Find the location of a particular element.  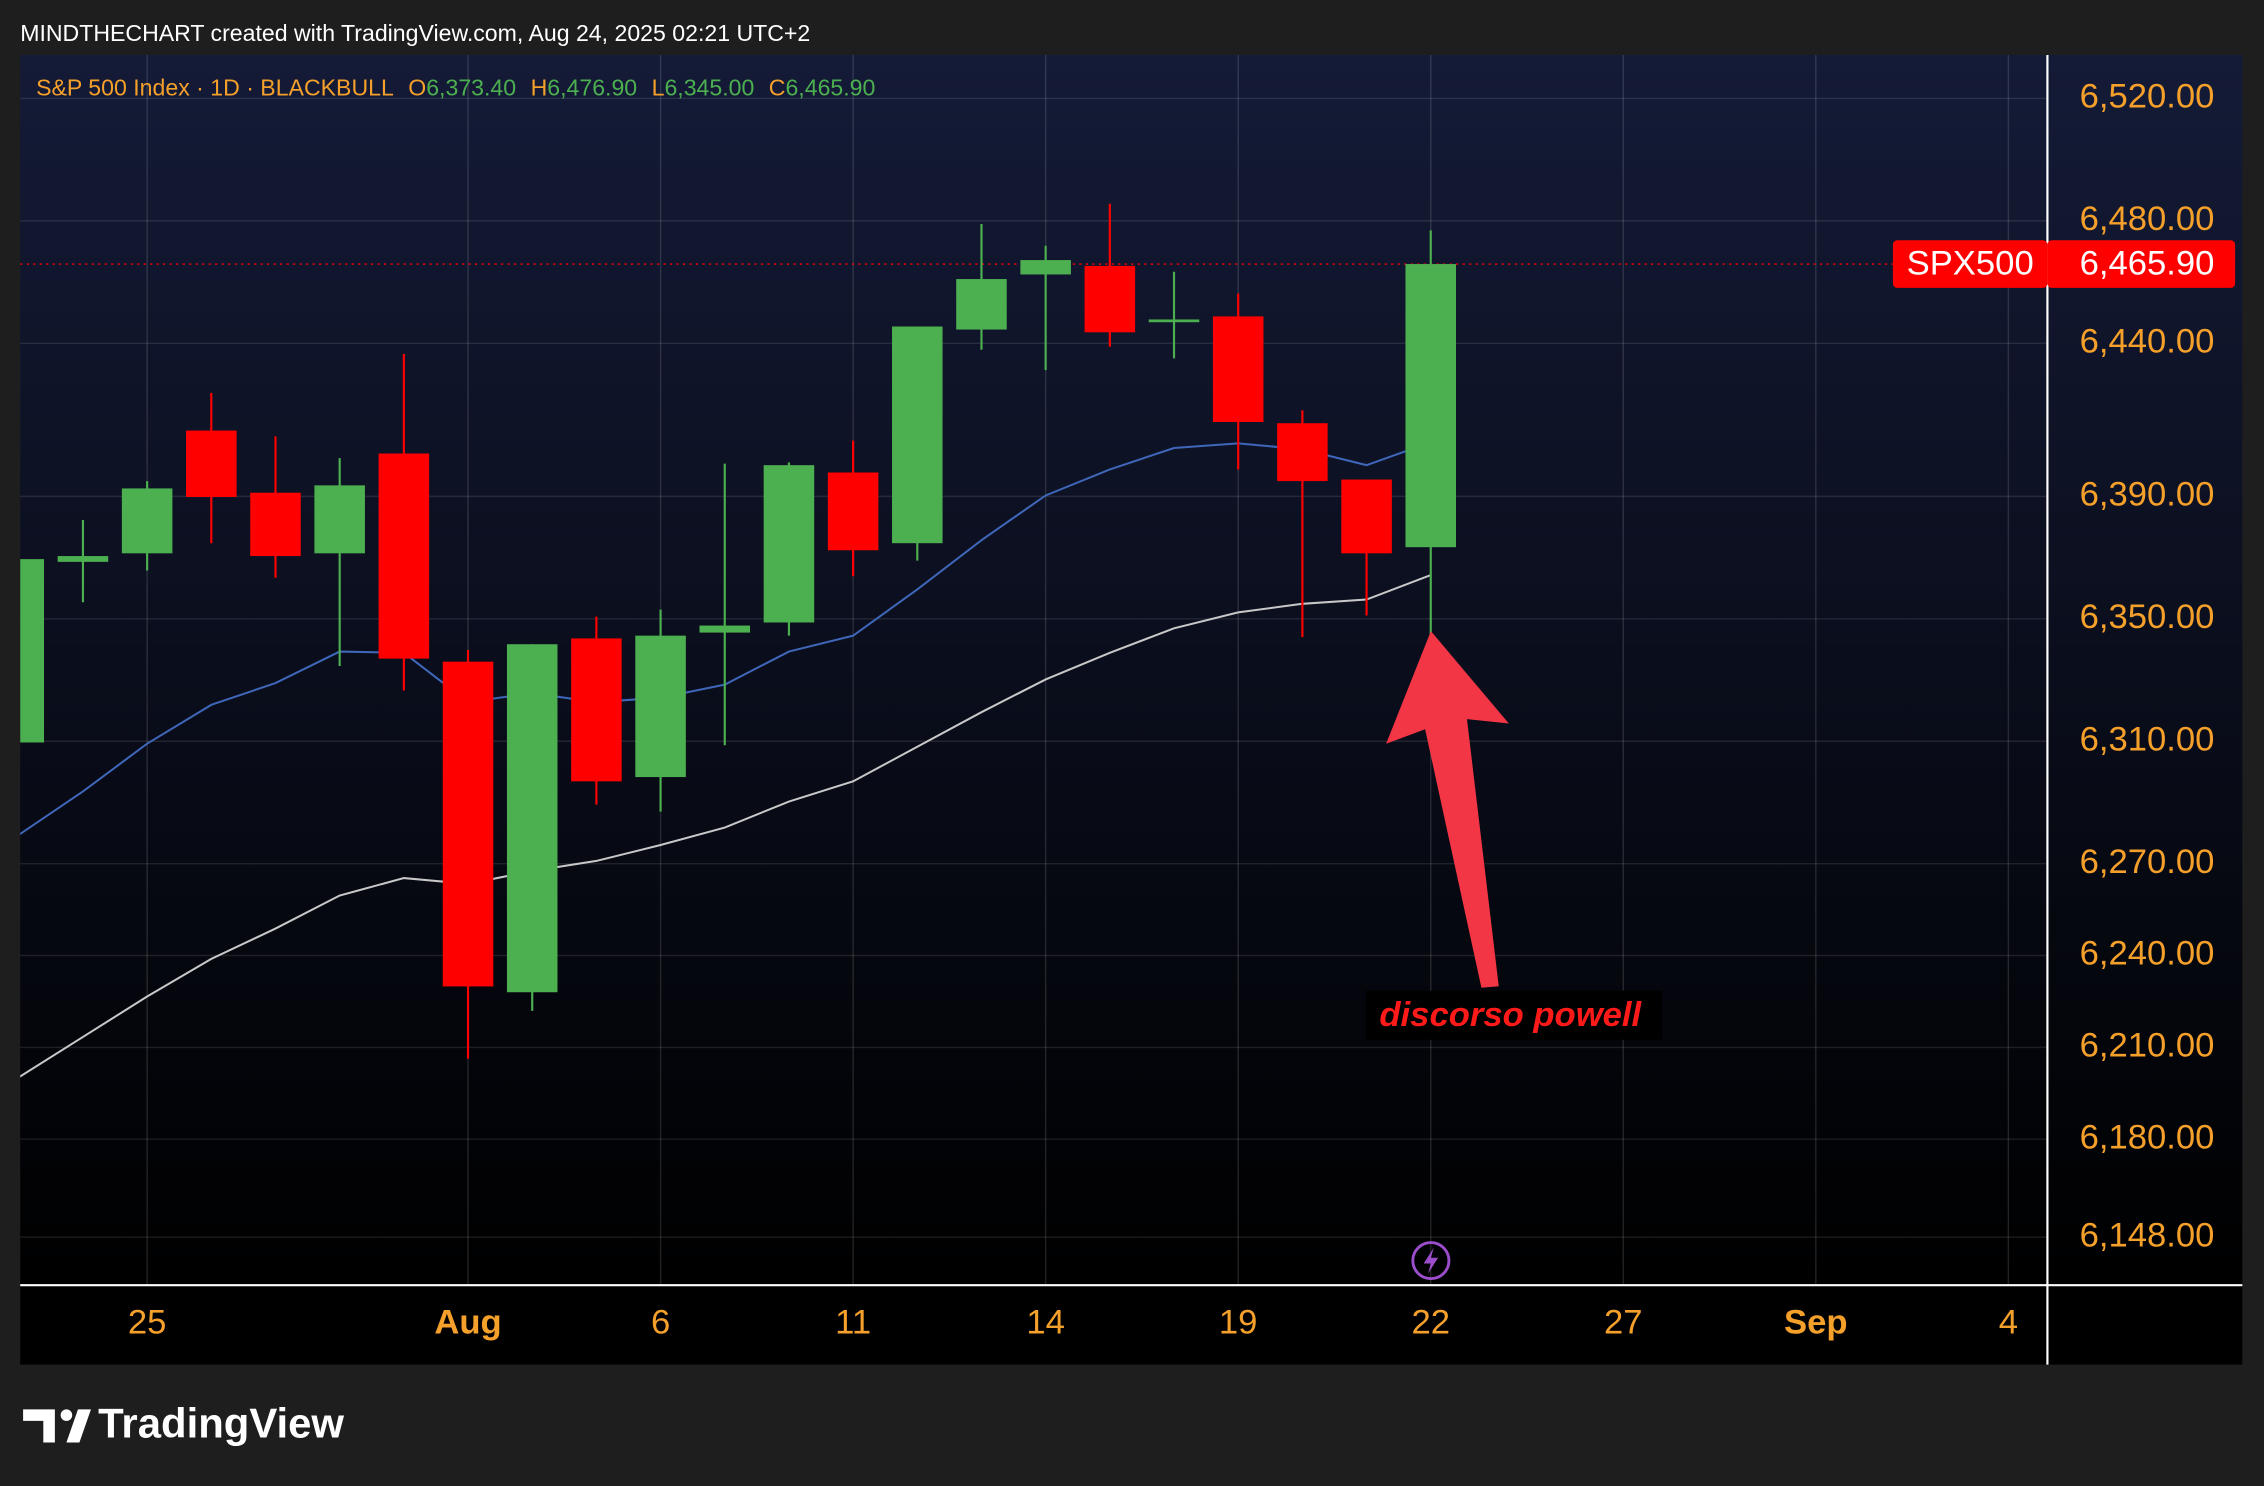

y-tick-label: 6,310.00 is located at coordinates (2147, 739).